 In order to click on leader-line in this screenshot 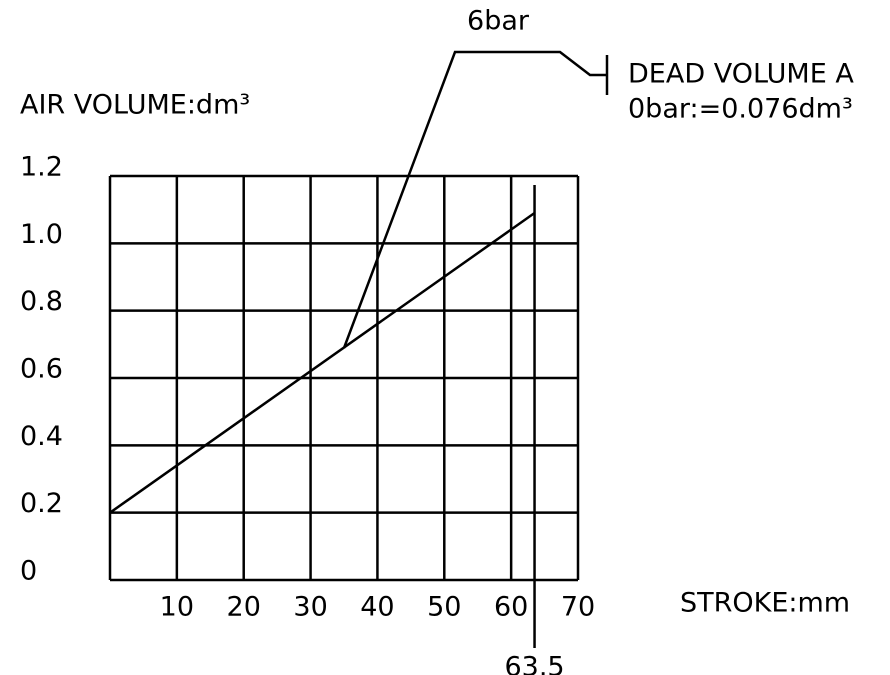, I will do `click(474, 199)`.